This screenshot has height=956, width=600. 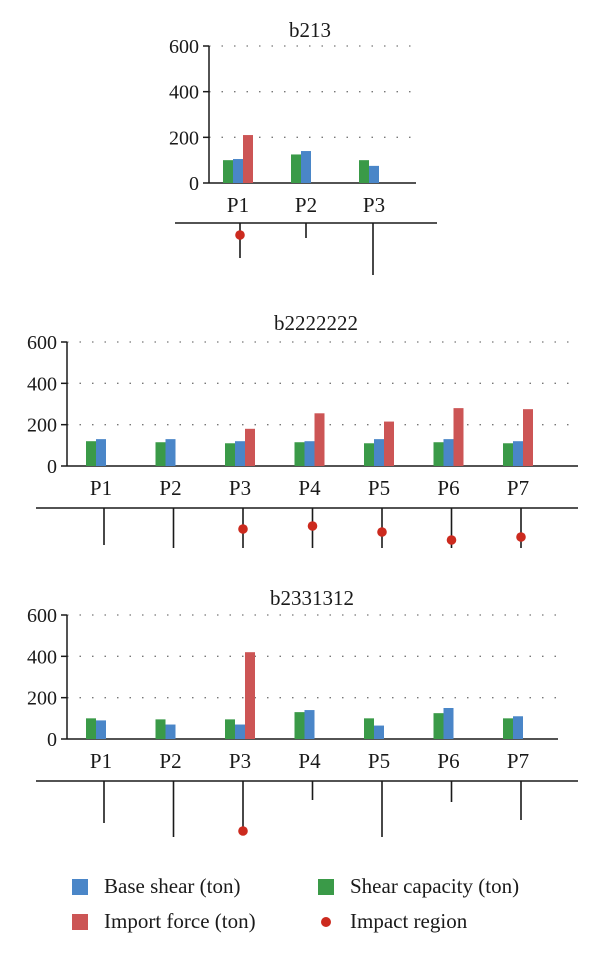 What do you see at coordinates (326, 886) in the screenshot?
I see `legend-swatch-shear-capacity` at bounding box center [326, 886].